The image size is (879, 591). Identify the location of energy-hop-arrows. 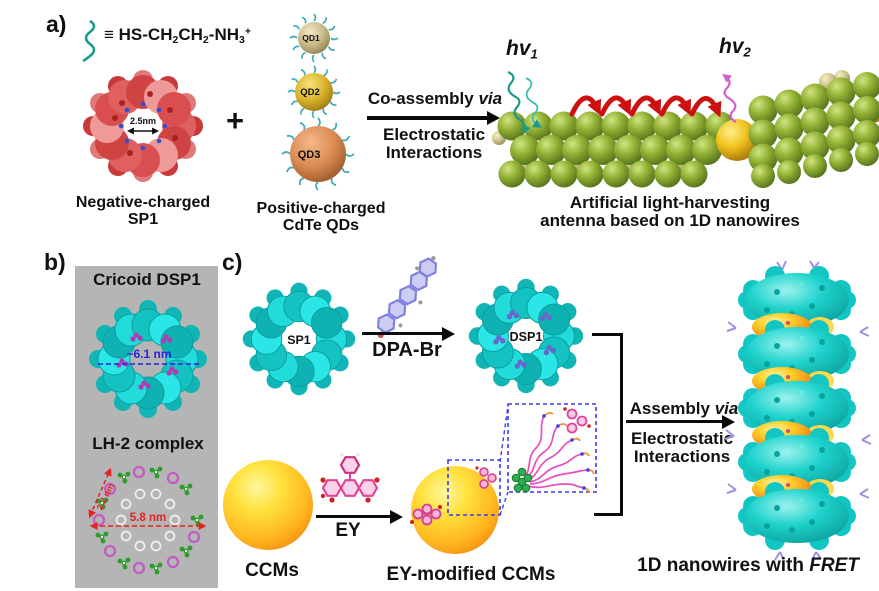
(645, 106).